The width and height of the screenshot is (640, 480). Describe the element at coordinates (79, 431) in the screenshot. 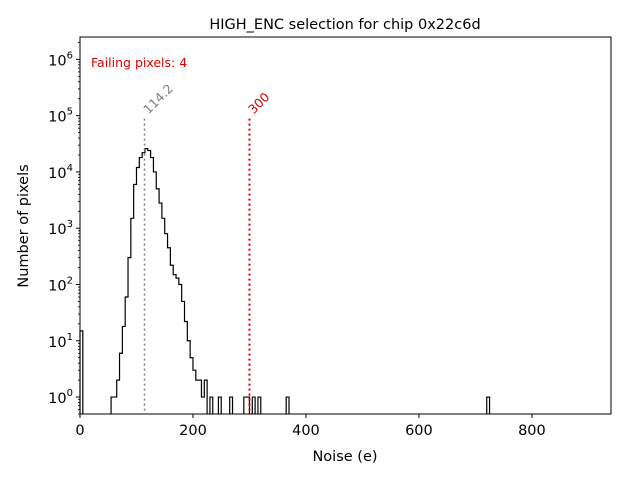

I see `x-tick-label-0: 0` at that location.